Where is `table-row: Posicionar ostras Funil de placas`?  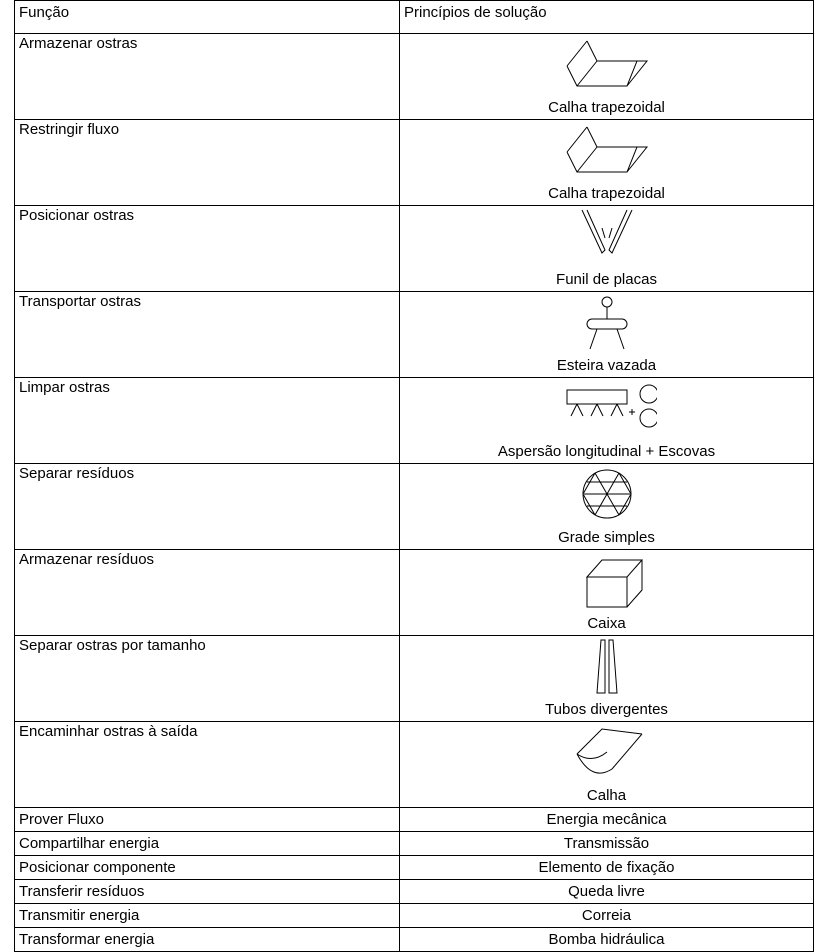 table-row: Posicionar ostras Funil de placas is located at coordinates (414, 248).